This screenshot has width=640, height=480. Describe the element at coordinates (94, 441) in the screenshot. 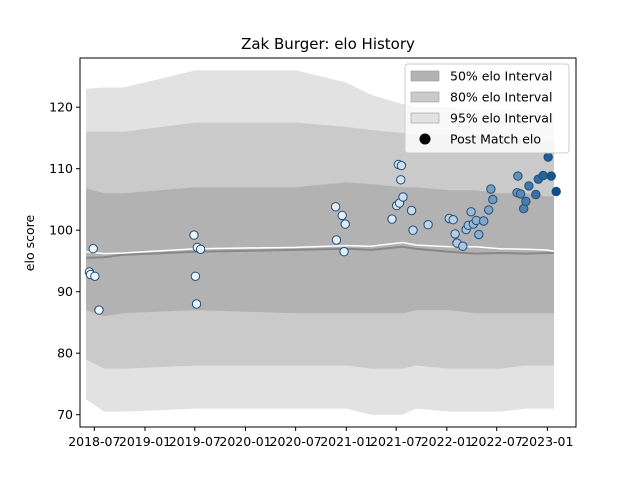

I see `x-tick-label: 2018-07` at that location.